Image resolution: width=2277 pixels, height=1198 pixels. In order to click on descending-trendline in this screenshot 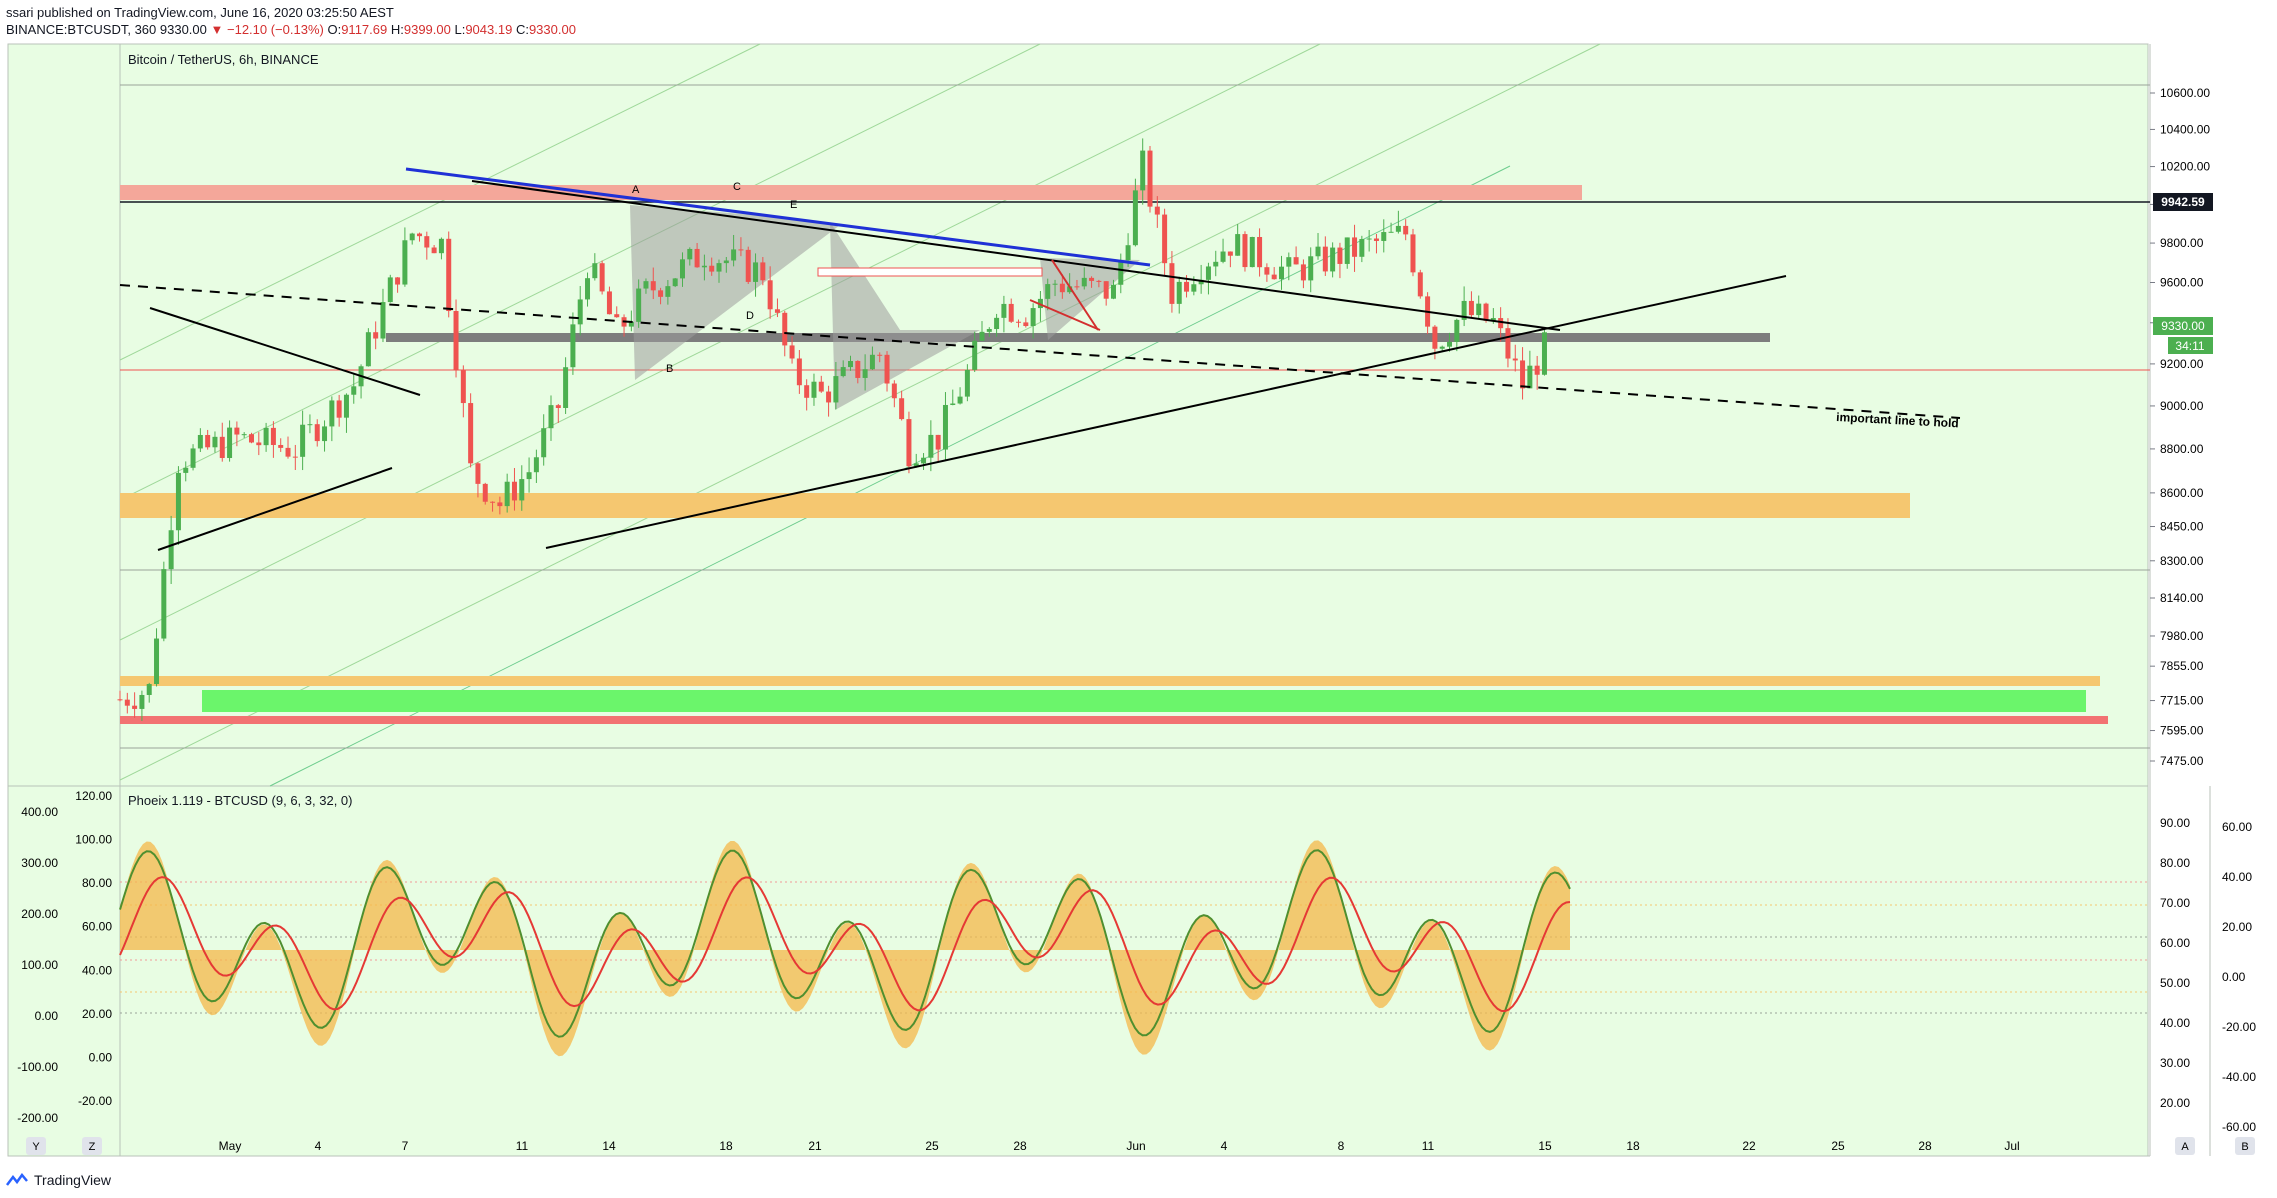, I will do `click(1016, 255)`.